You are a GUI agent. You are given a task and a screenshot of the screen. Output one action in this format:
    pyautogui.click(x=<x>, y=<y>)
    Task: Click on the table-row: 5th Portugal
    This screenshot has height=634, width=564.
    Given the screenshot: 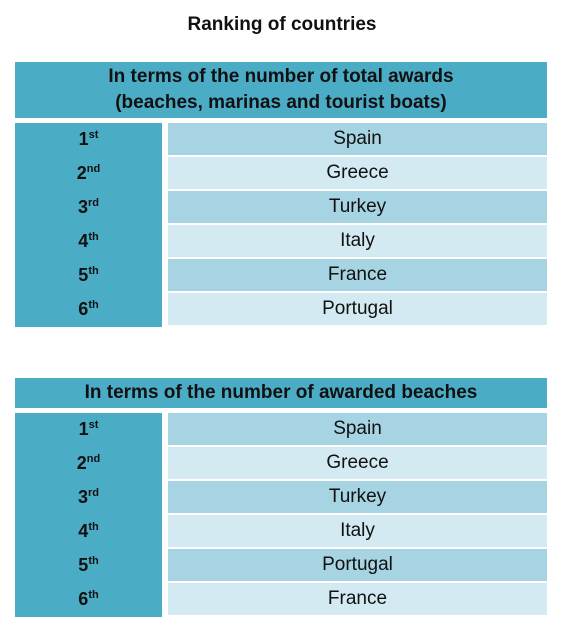 What is the action you would take?
    pyautogui.click(x=281, y=566)
    